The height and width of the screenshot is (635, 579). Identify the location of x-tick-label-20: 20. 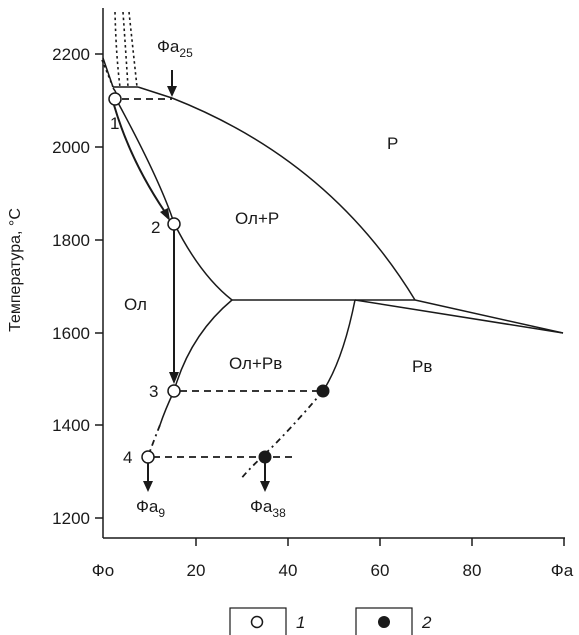
(196, 570).